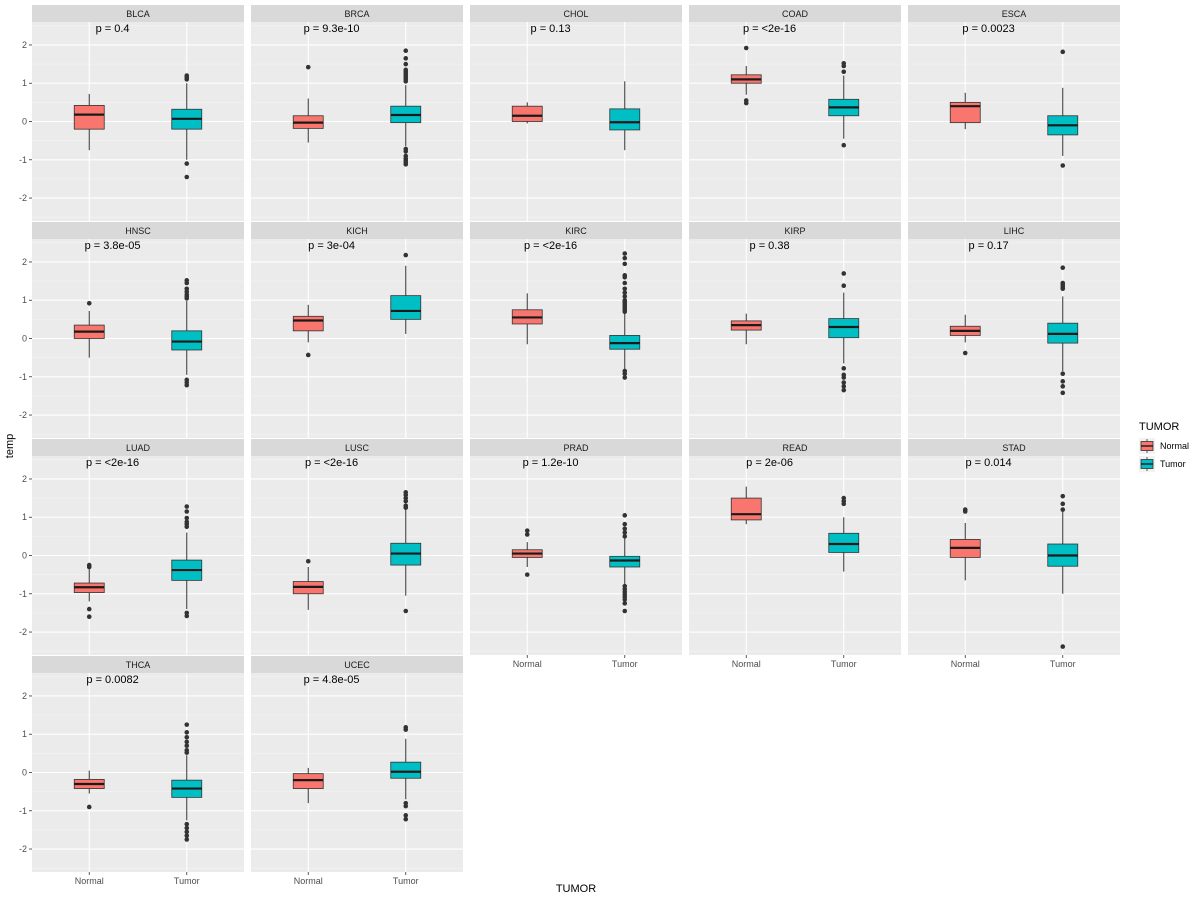 The width and height of the screenshot is (1200, 900). Describe the element at coordinates (770, 246) in the screenshot. I see `p-value-label: p = 0.38` at that location.